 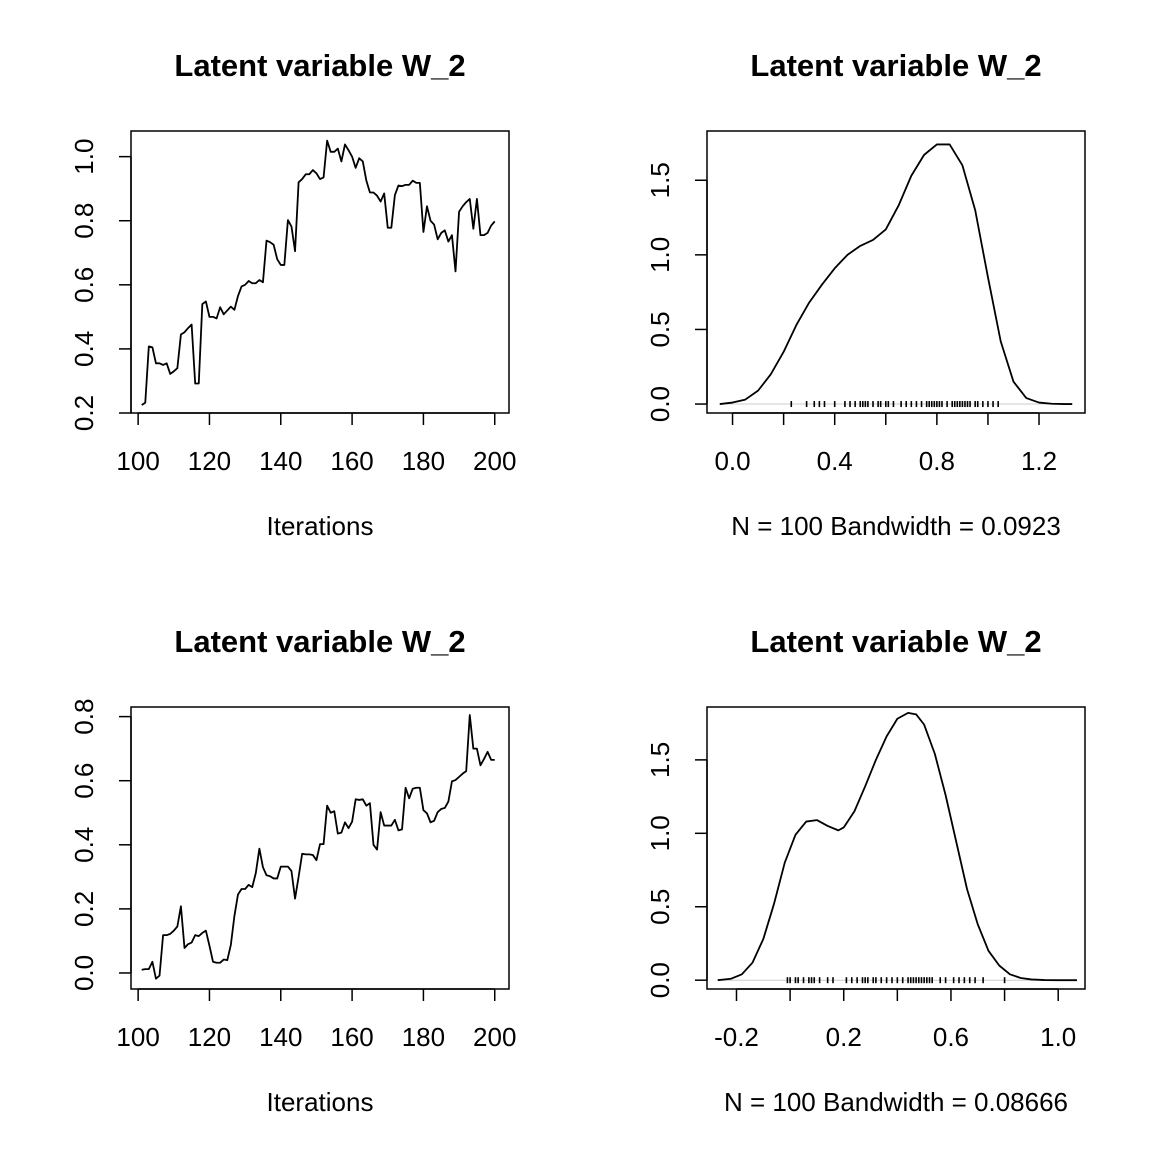 What do you see at coordinates (835, 461) in the screenshot?
I see `x-tick-label: 0.4` at bounding box center [835, 461].